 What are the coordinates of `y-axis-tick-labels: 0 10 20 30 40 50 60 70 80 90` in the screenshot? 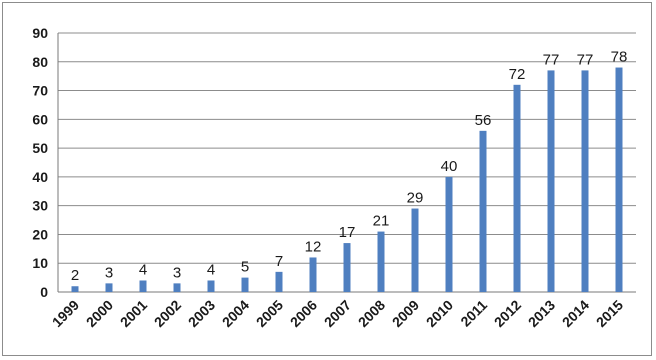 It's located at (40, 162).